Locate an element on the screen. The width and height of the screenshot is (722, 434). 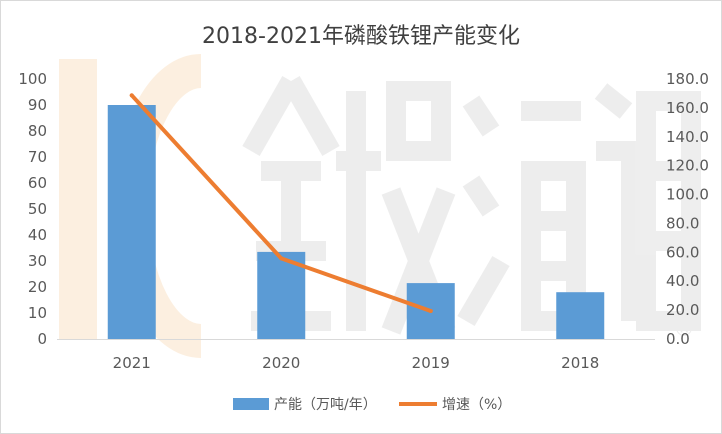
legend-swatch-bar is located at coordinates (251, 404).